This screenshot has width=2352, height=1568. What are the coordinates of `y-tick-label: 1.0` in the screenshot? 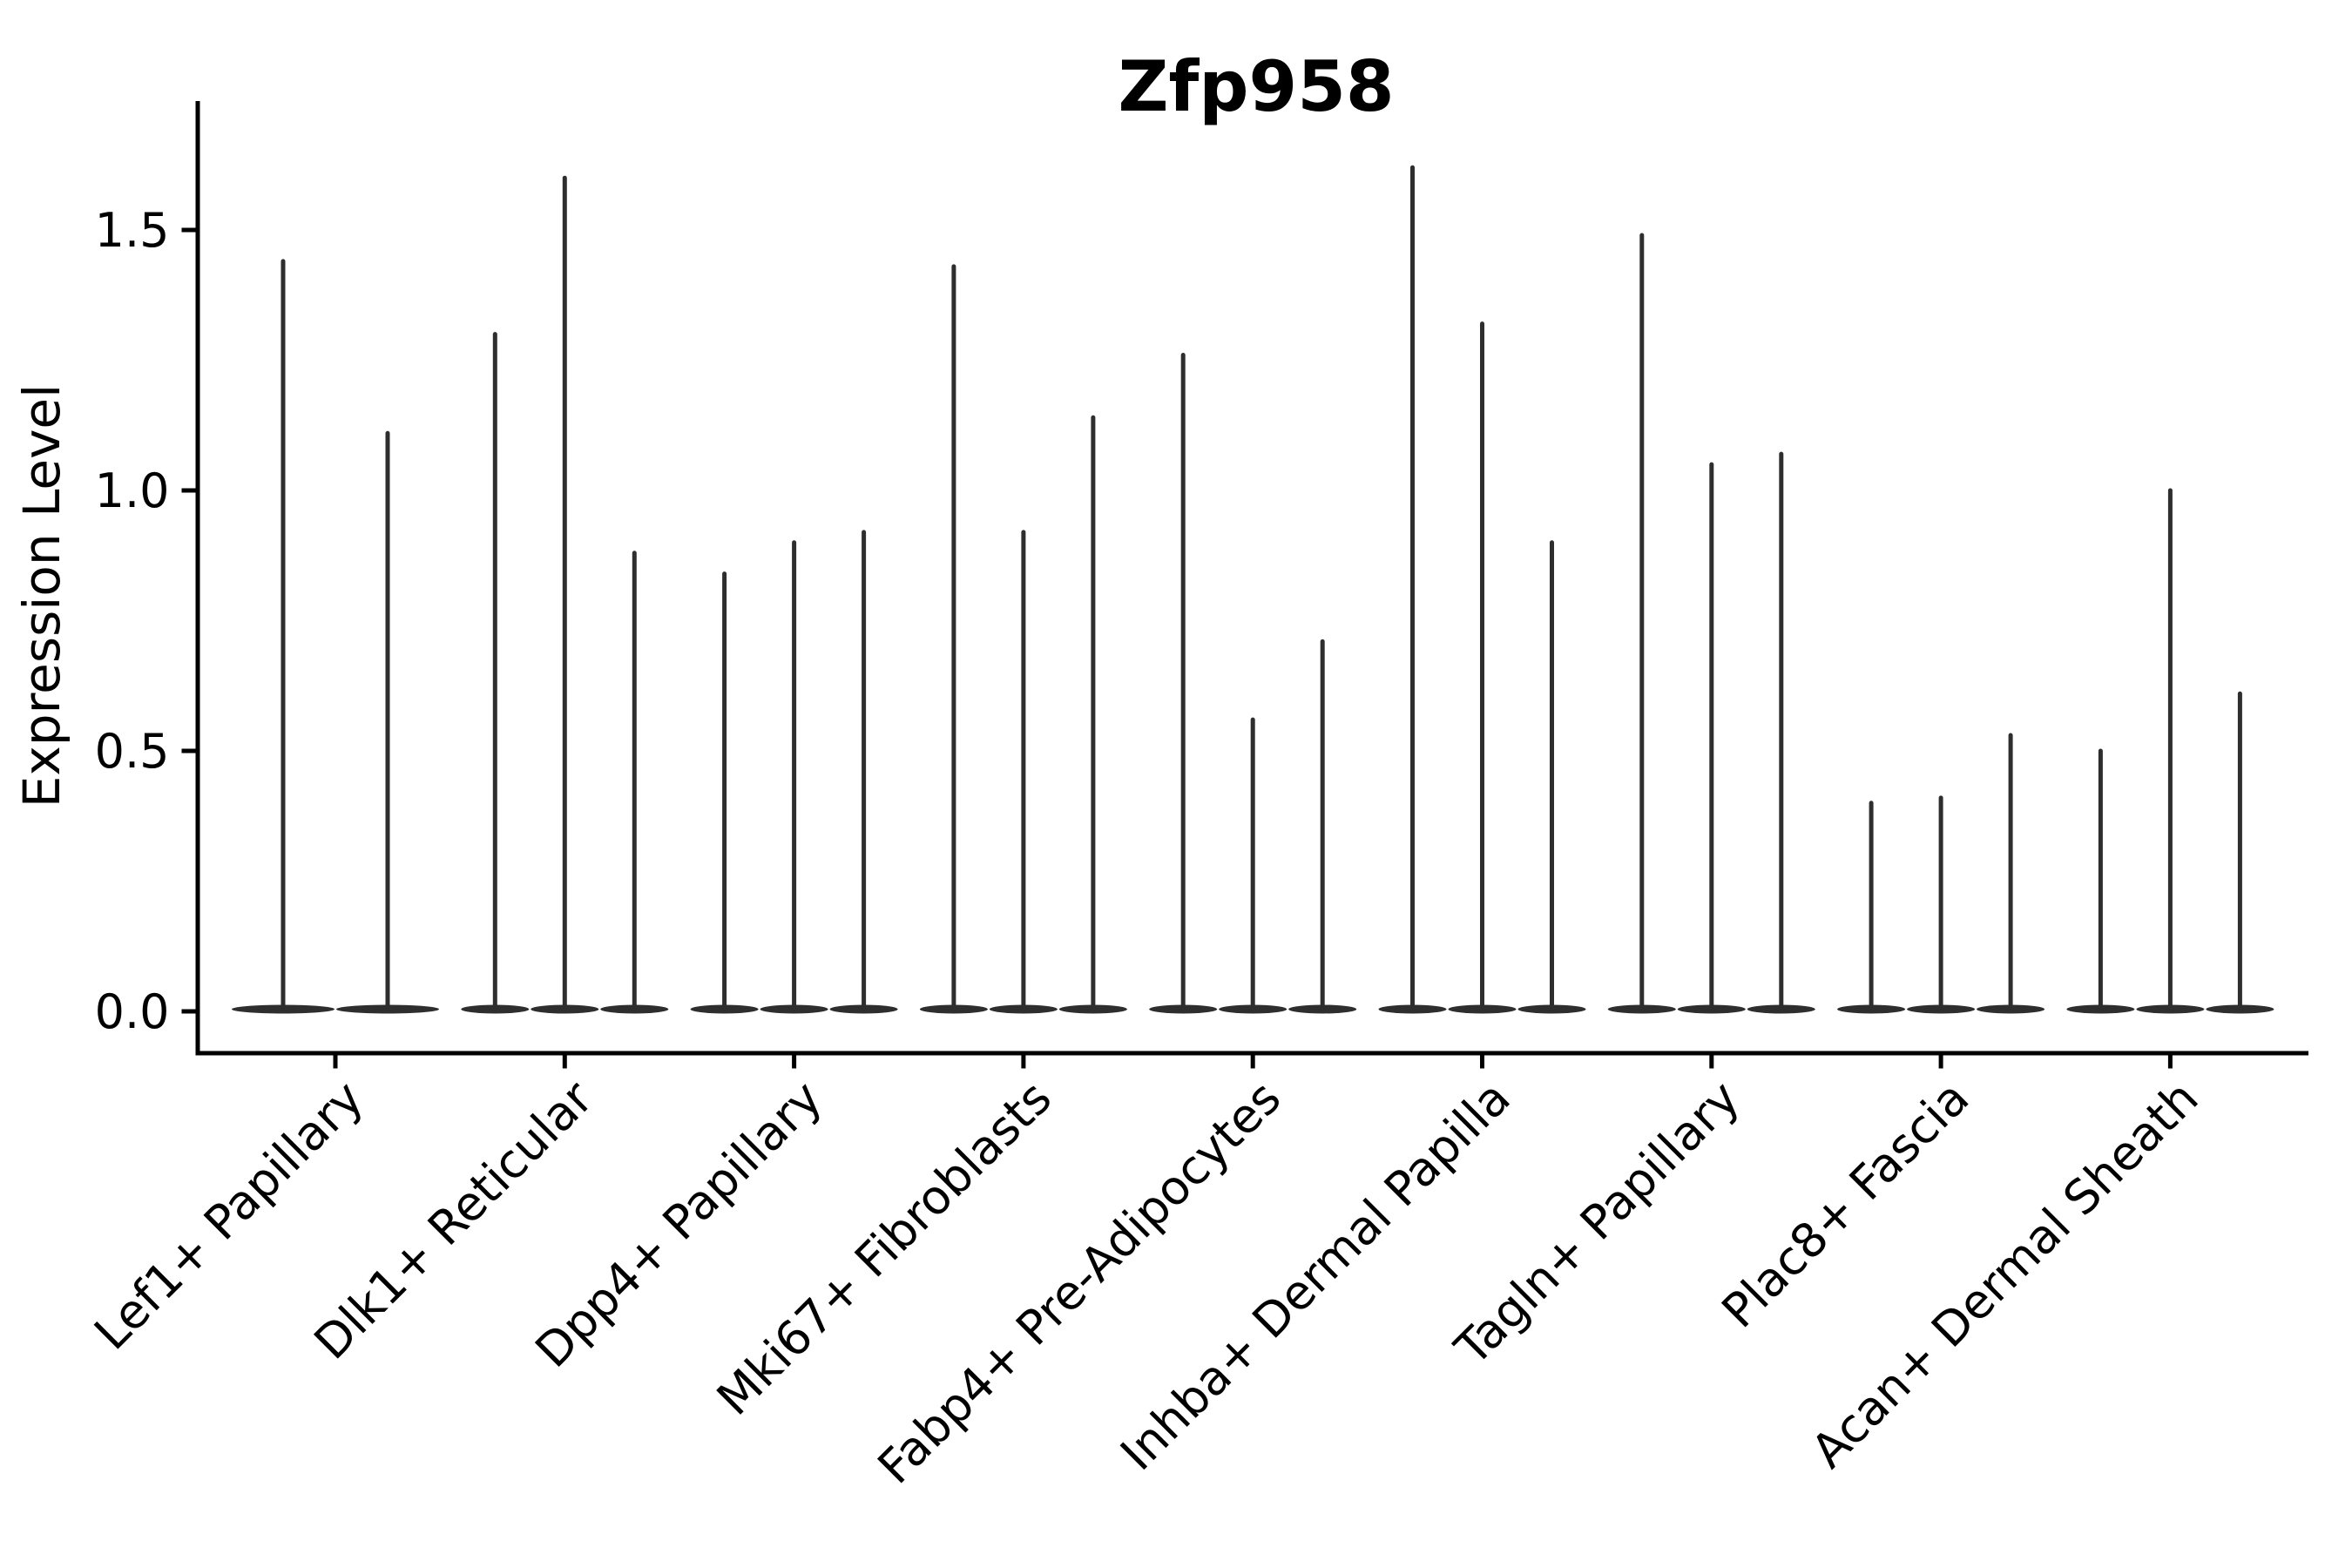 It's located at (132, 490).